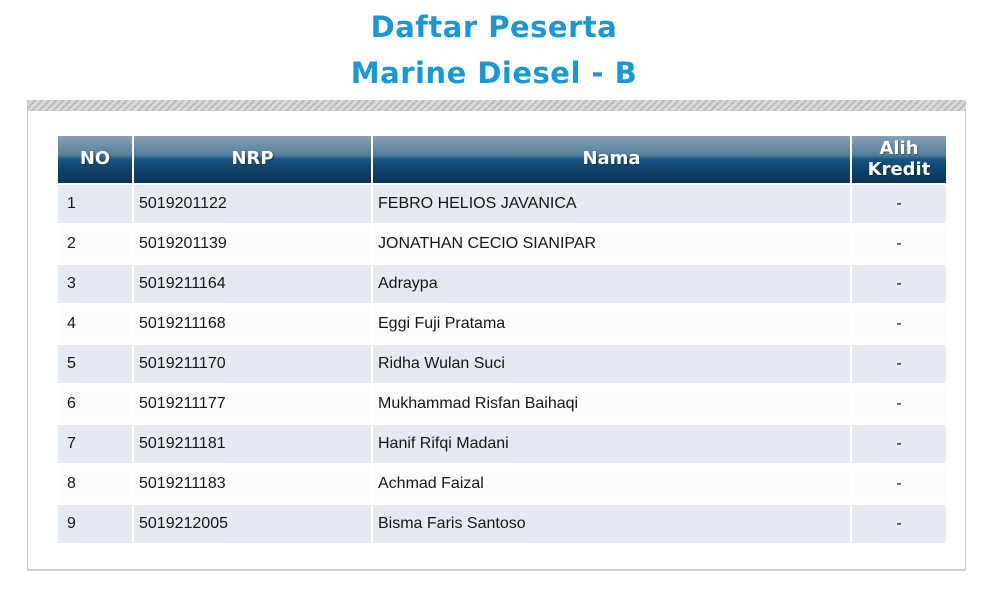 The width and height of the screenshot is (988, 592). I want to click on cell-nama: Adraypa, so click(611, 284).